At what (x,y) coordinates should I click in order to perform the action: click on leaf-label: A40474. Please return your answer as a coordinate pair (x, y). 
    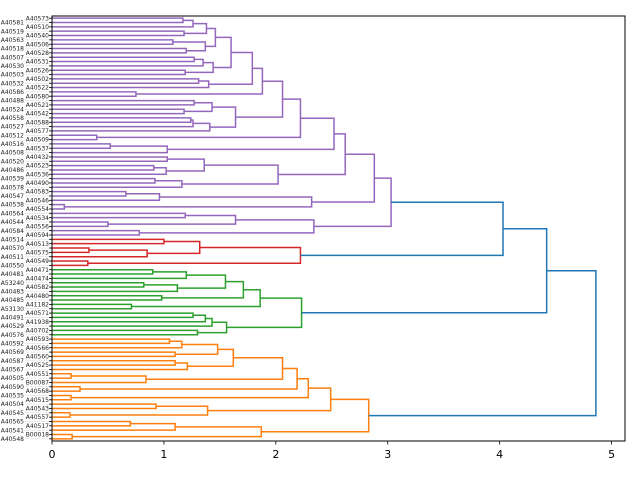
    Looking at the image, I should click on (37, 278).